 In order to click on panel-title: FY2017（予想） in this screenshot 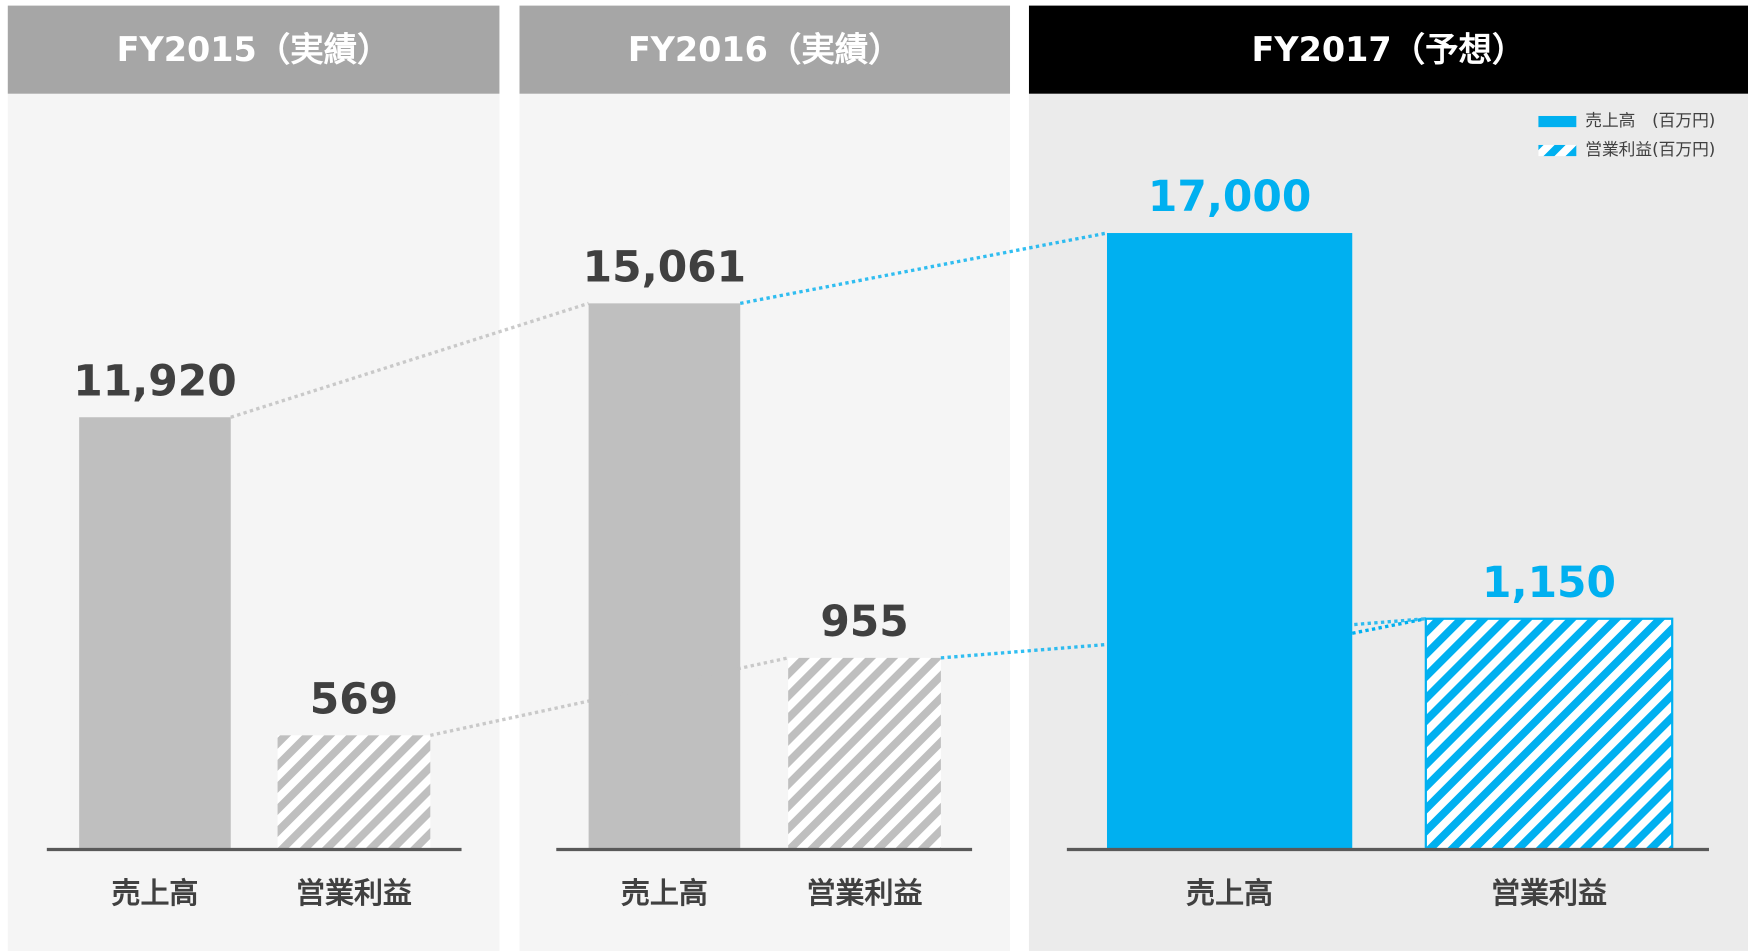, I will do `click(1389, 49)`.